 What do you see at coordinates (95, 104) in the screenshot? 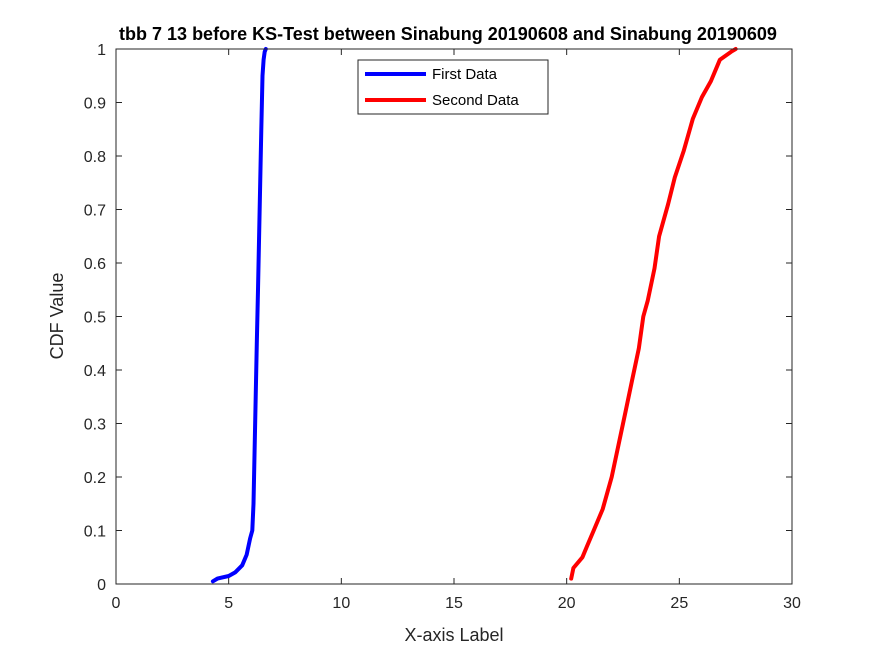
I see `y-tick-label: 0.9` at bounding box center [95, 104].